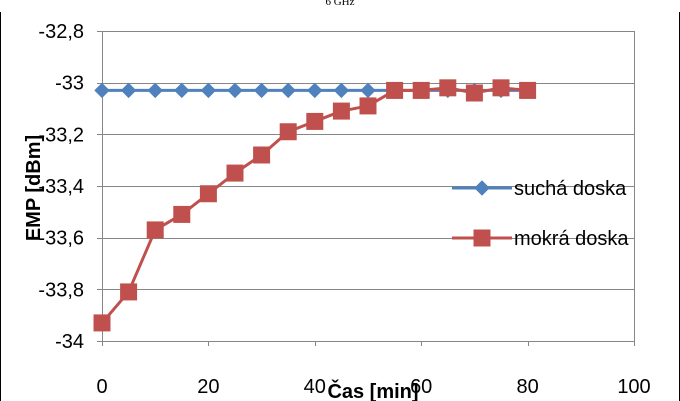  What do you see at coordinates (540, 214) in the screenshot?
I see `legend: suchá doska mokrá doska` at bounding box center [540, 214].